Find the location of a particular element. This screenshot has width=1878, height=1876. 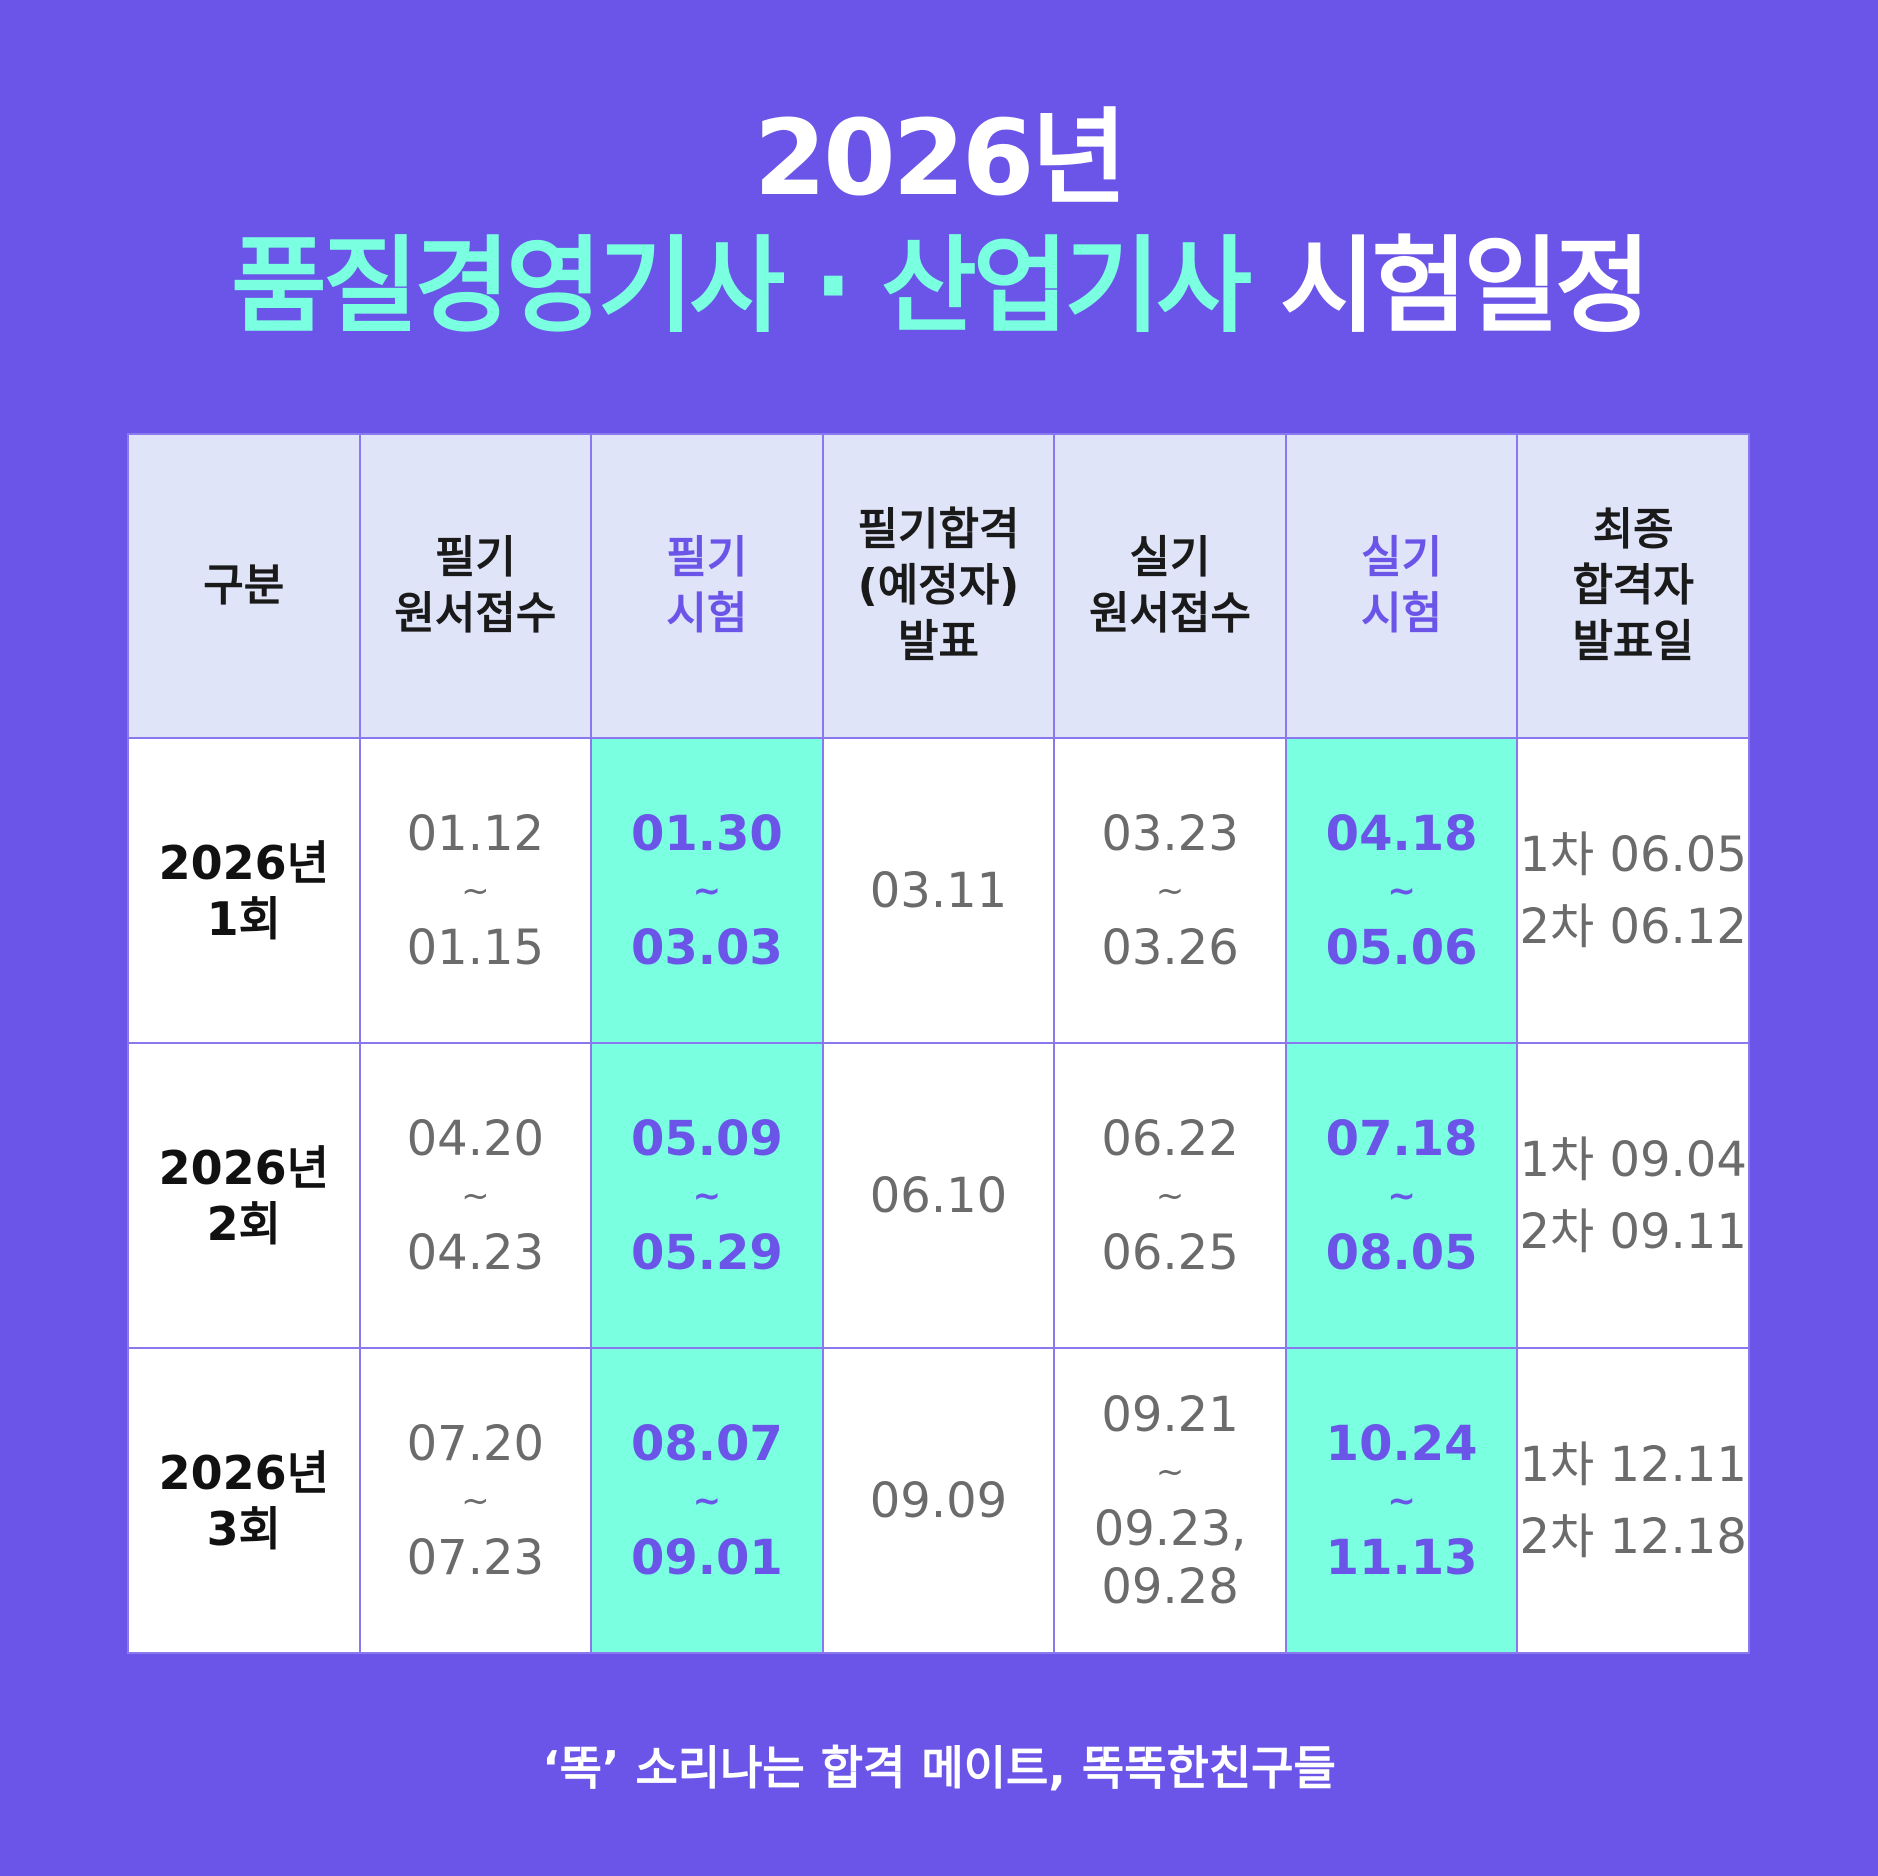

header-written-application: 필기 원서접수 is located at coordinates (475, 586).